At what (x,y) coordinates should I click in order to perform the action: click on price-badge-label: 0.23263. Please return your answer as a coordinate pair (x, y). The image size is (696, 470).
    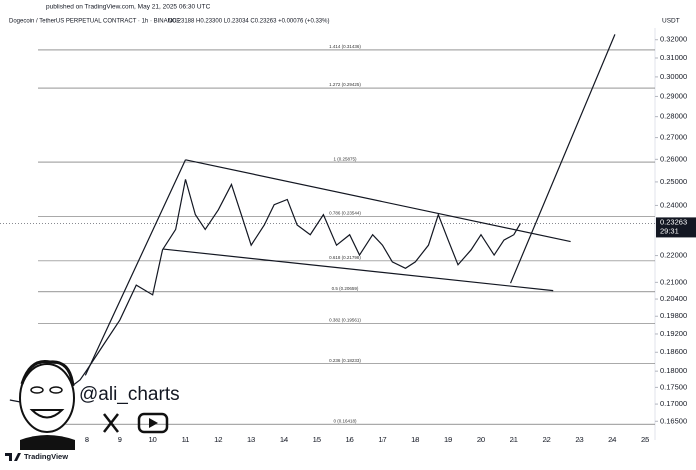
    Looking at the image, I should click on (673, 221).